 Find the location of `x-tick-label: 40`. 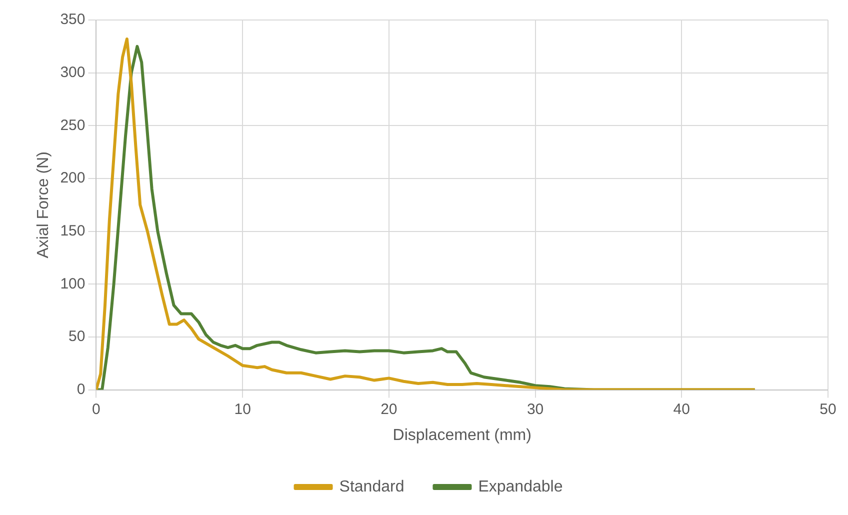

x-tick-label: 40 is located at coordinates (681, 409).